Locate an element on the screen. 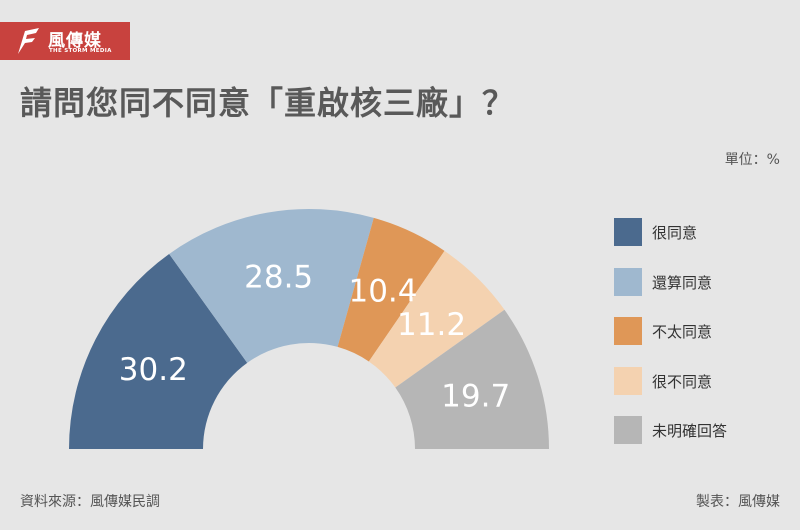  slice-value-label: 28.5 is located at coordinates (278, 278).